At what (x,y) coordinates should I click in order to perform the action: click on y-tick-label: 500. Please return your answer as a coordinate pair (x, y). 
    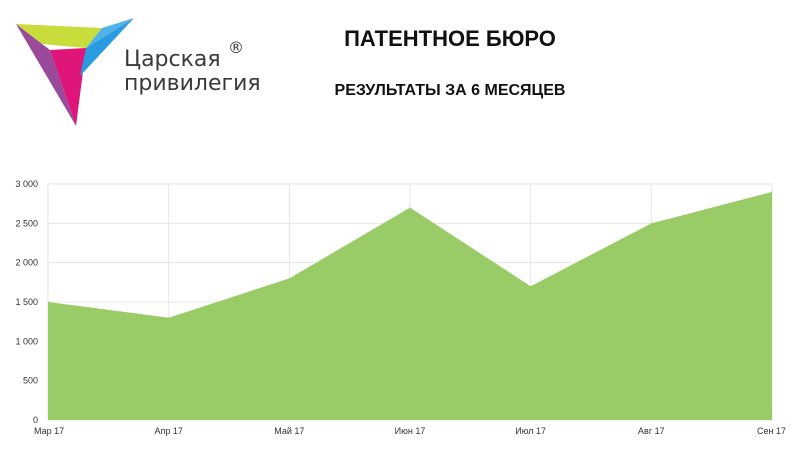
    Looking at the image, I should click on (30, 381).